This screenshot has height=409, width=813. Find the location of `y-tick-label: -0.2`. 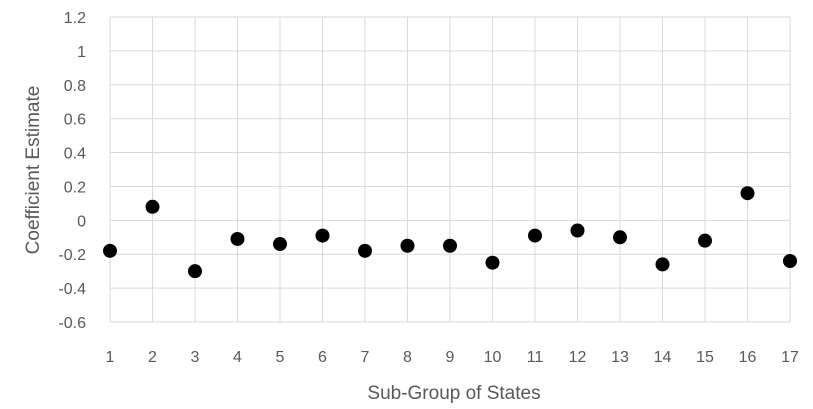

y-tick-label: -0.2 is located at coordinates (72, 255).